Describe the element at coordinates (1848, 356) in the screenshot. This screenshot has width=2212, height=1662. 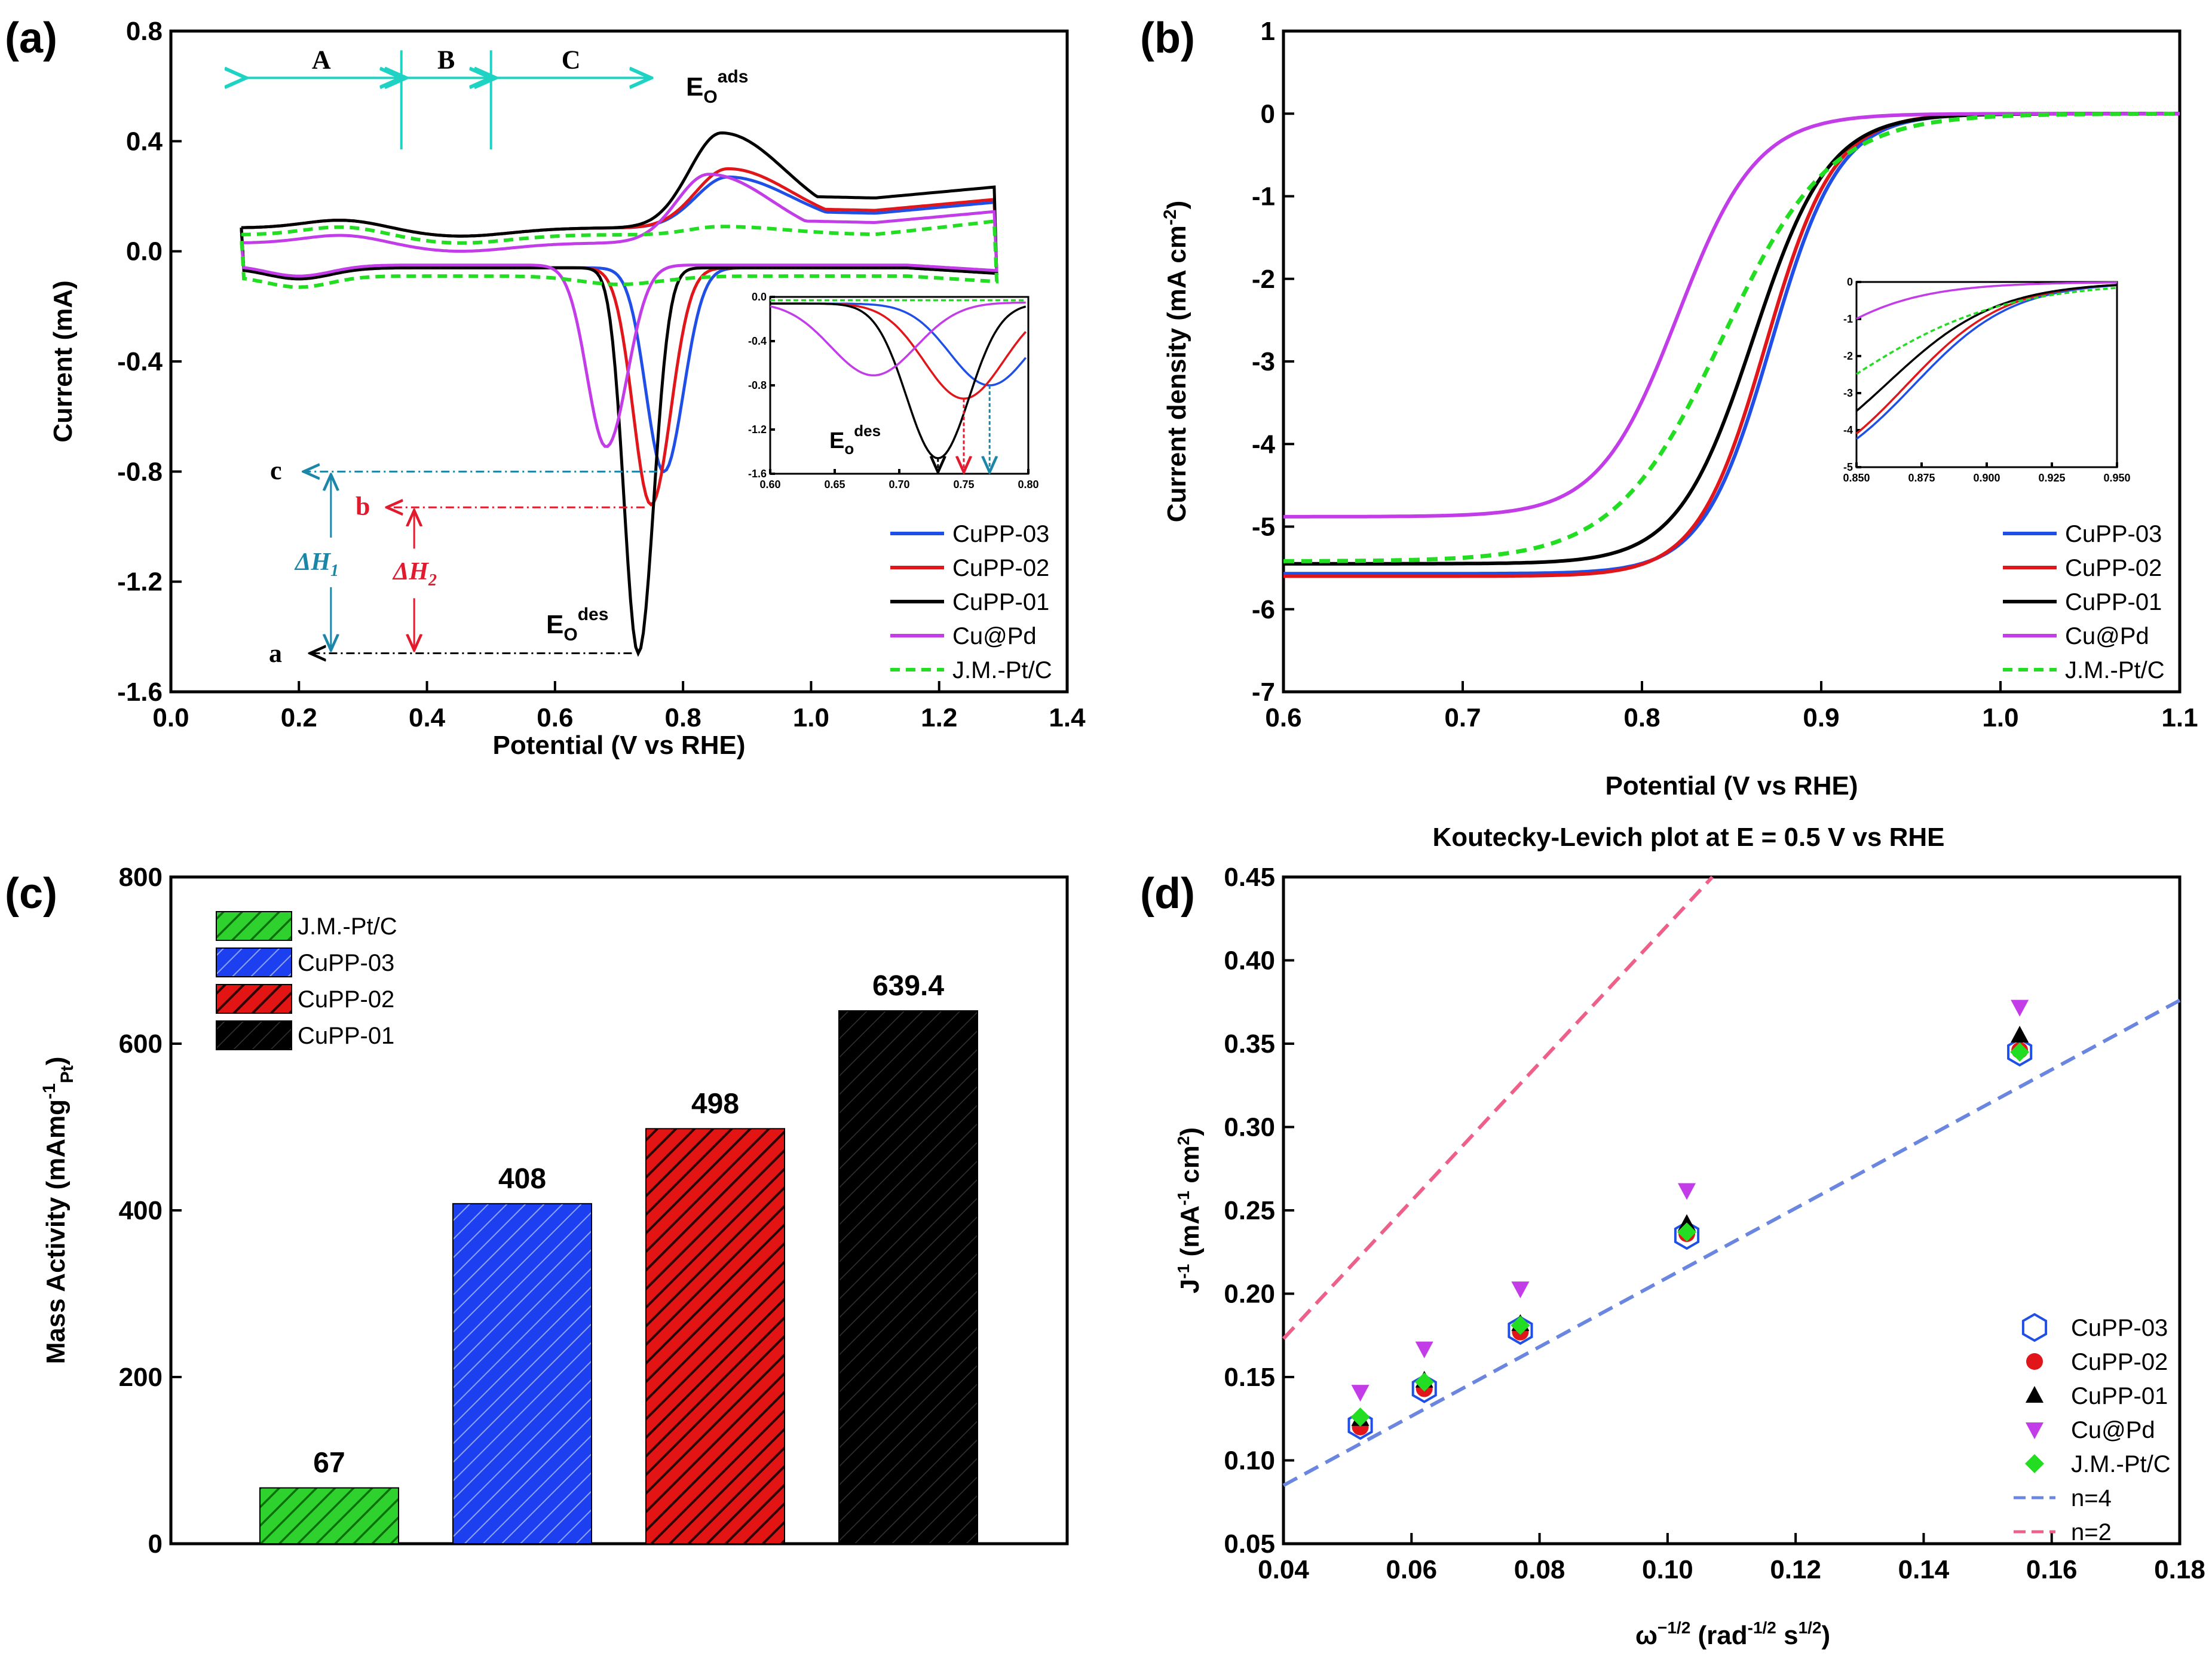
I see `inset-b-y-tick-label: -2` at that location.